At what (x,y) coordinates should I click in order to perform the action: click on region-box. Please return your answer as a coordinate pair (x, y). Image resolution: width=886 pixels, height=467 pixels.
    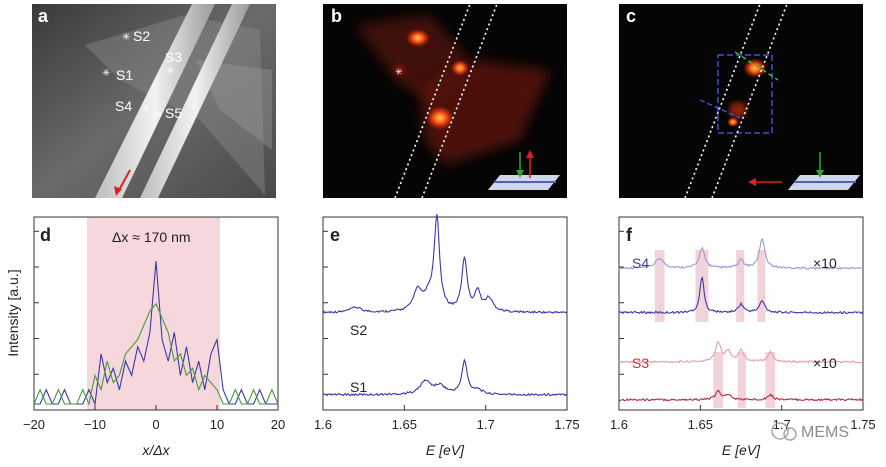
    Looking at the image, I should click on (745, 94).